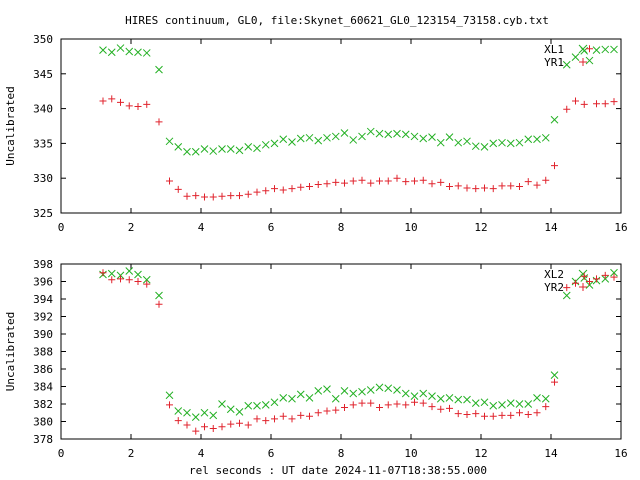 Image resolution: width=640 pixels, height=480 pixels. I want to click on y-tick-label: 390, so click(43, 334).